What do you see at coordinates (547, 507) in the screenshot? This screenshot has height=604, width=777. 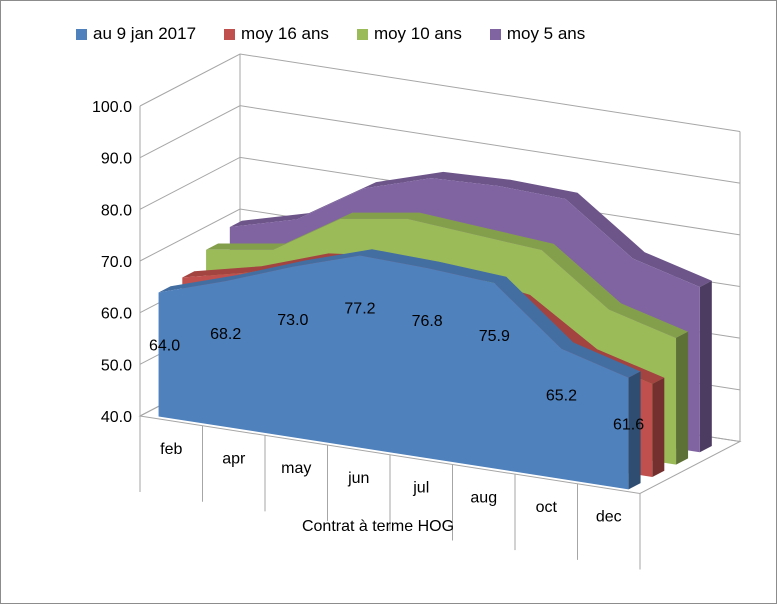 I see `x-tick-label: oct` at bounding box center [547, 507].